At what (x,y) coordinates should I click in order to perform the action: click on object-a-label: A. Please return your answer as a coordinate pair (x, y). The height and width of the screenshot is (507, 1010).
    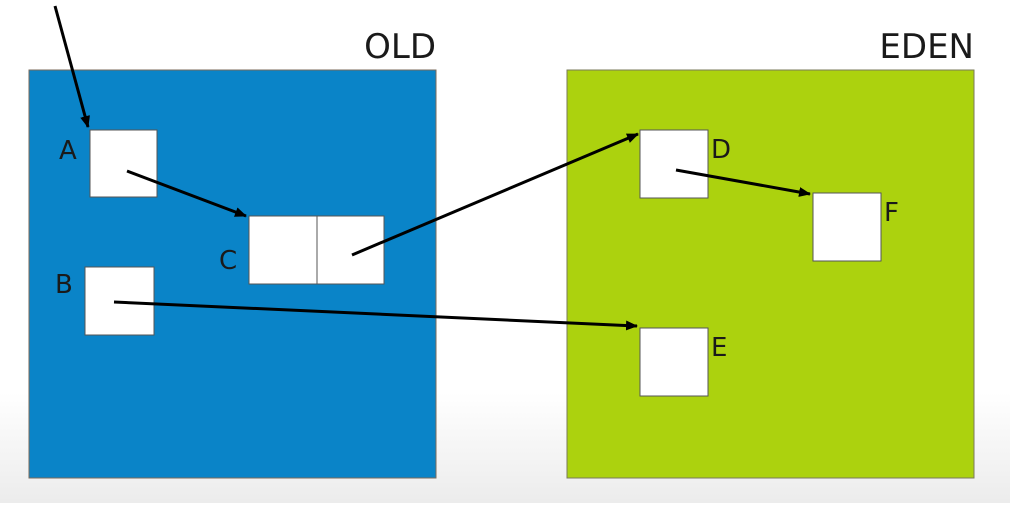
    Looking at the image, I should click on (68, 151).